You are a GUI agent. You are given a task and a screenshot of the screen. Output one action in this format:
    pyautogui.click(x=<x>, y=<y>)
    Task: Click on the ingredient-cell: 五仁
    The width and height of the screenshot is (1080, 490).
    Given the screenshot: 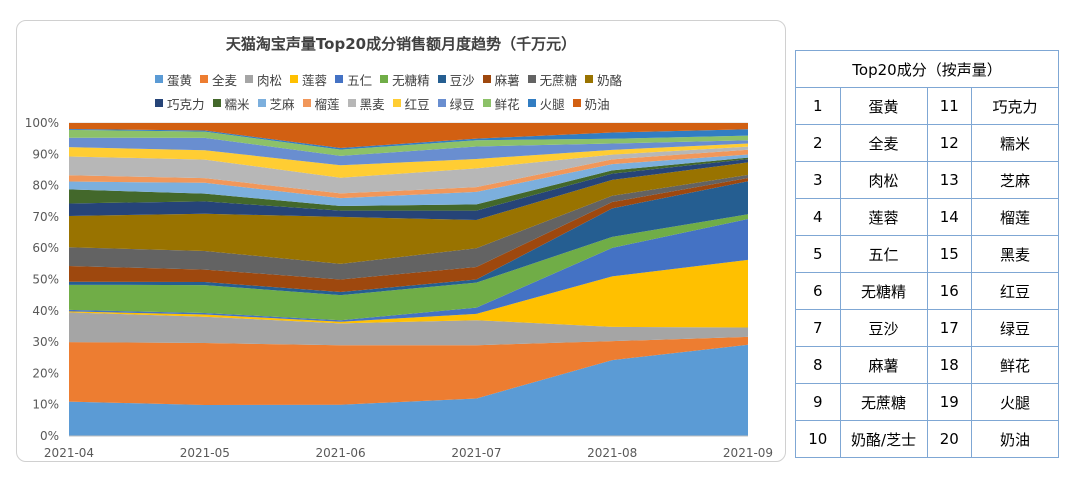 What is the action you would take?
    pyautogui.click(x=883, y=254)
    